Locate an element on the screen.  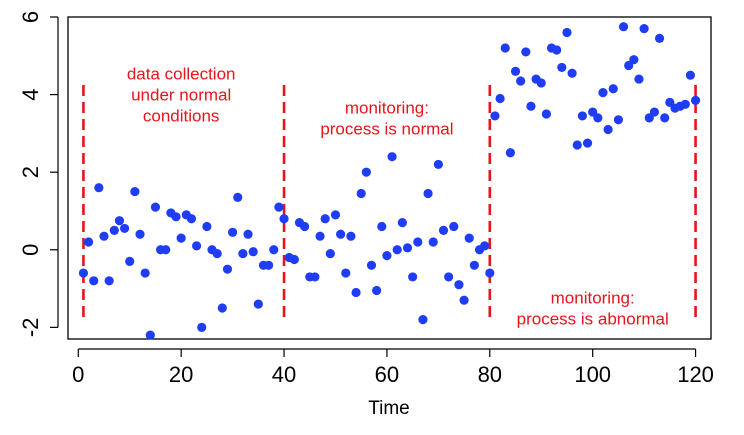
x-tick-label: 80 is located at coordinates (490, 374).